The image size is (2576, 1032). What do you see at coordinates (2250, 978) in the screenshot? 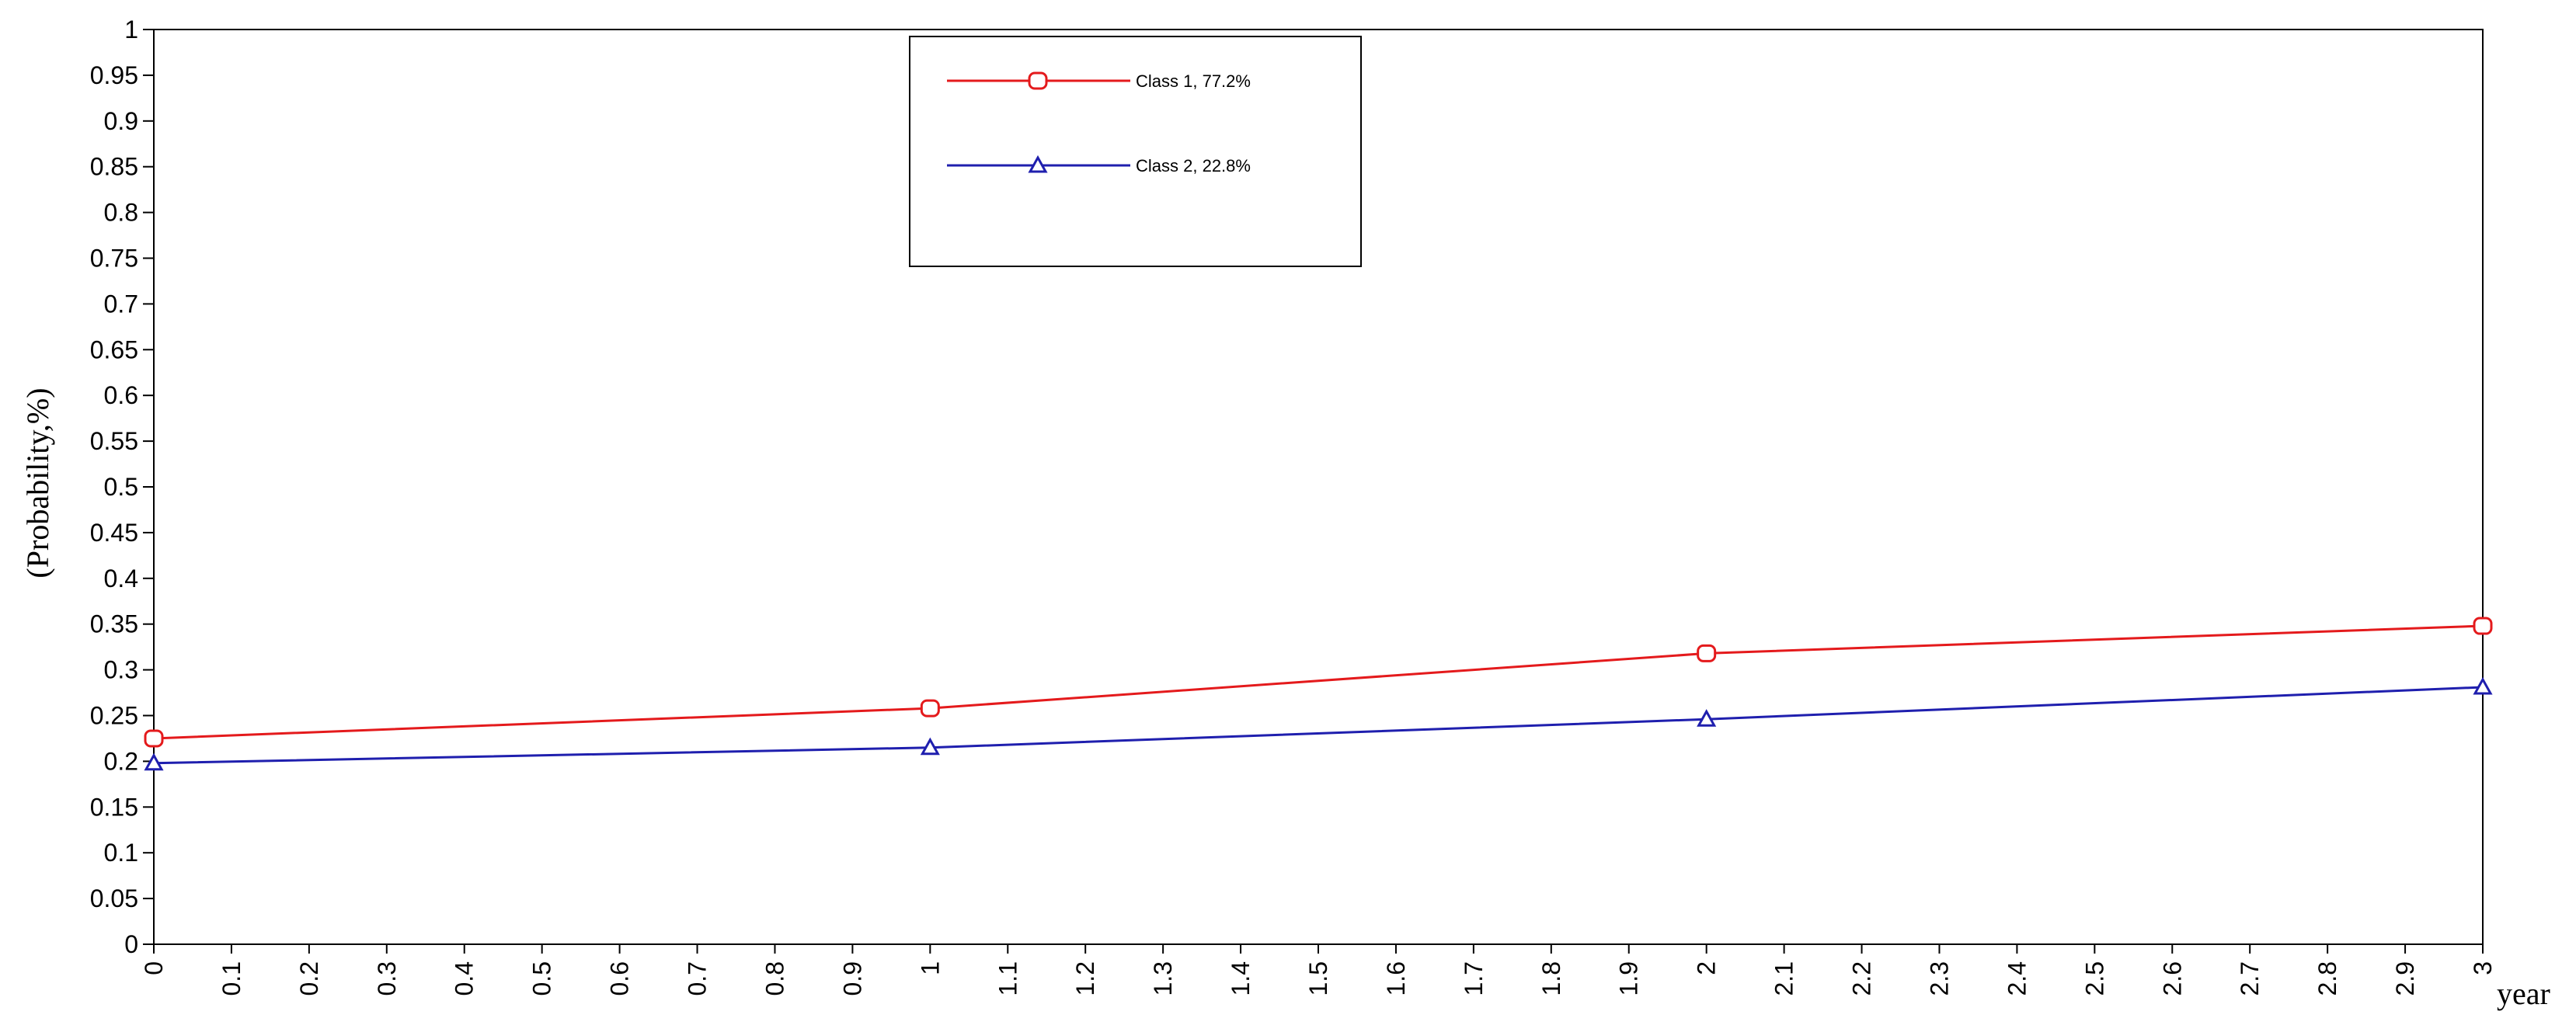
I see `x-tick-label: 2.7` at bounding box center [2250, 978].